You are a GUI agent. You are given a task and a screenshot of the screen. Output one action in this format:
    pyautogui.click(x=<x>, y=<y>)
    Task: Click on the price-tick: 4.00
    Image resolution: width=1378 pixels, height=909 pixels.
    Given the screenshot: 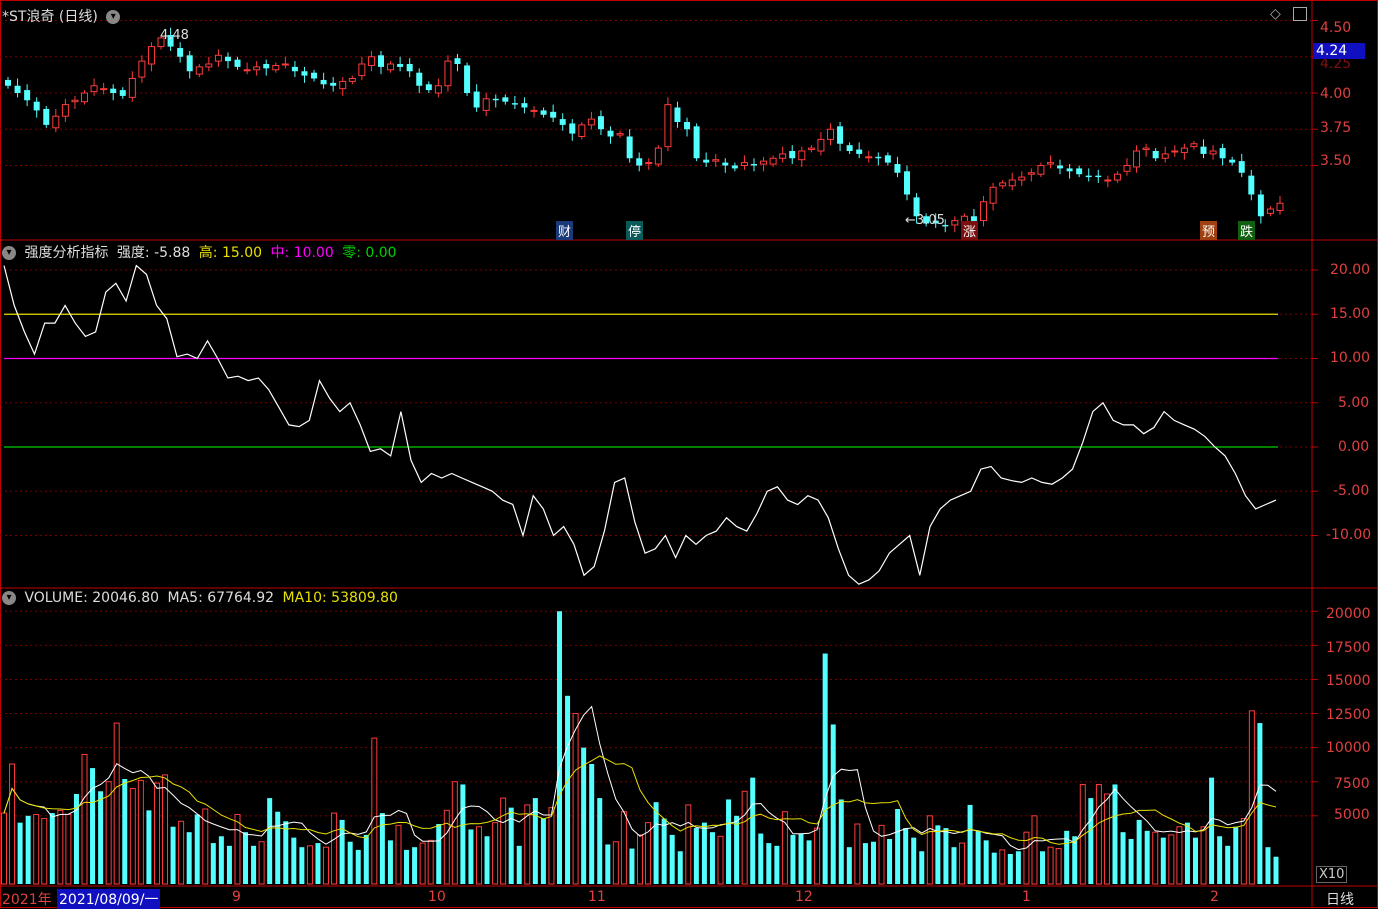 What is the action you would take?
    pyautogui.click(x=1336, y=94)
    